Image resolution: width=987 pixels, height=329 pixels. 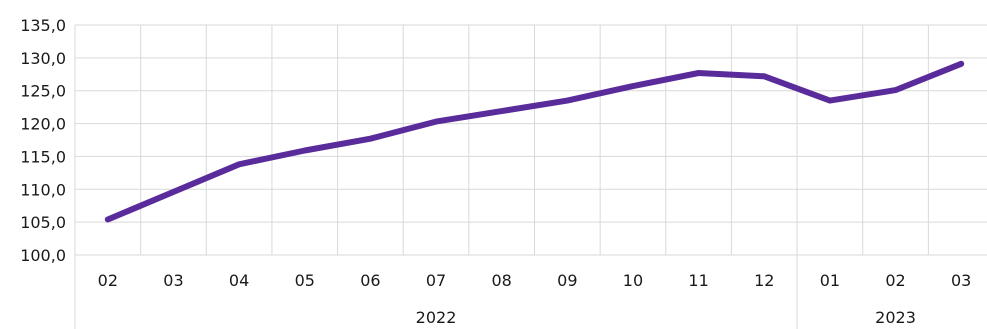 What do you see at coordinates (43, 91) in the screenshot?
I see `y-tick-label: 125,0` at bounding box center [43, 91].